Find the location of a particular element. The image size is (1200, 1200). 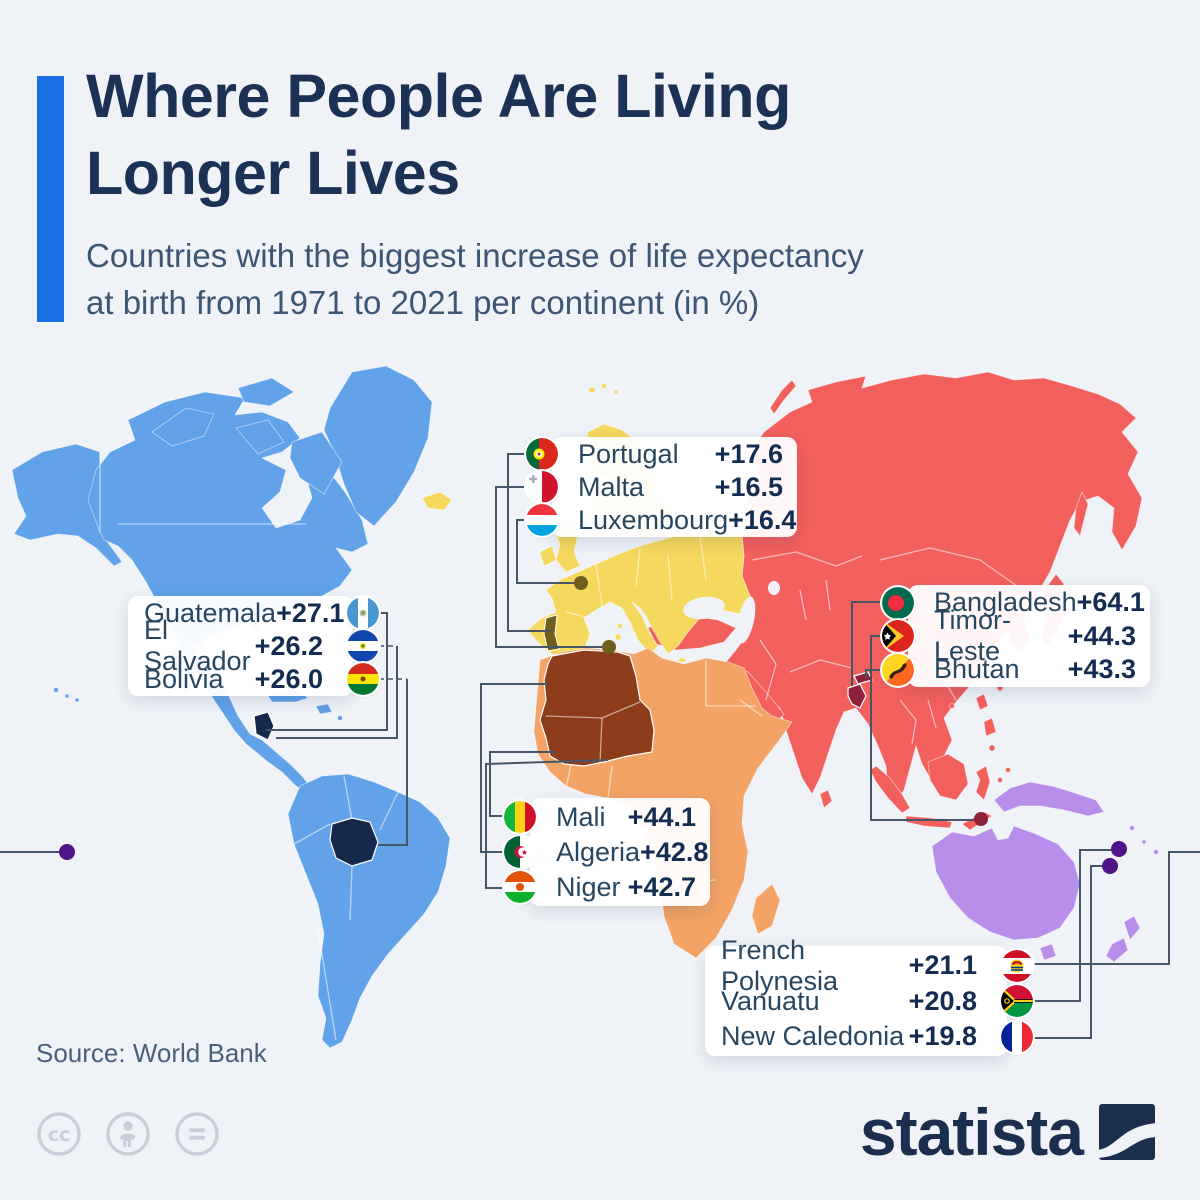

callout-row-malta: Malta +16.5 is located at coordinates (661, 487).